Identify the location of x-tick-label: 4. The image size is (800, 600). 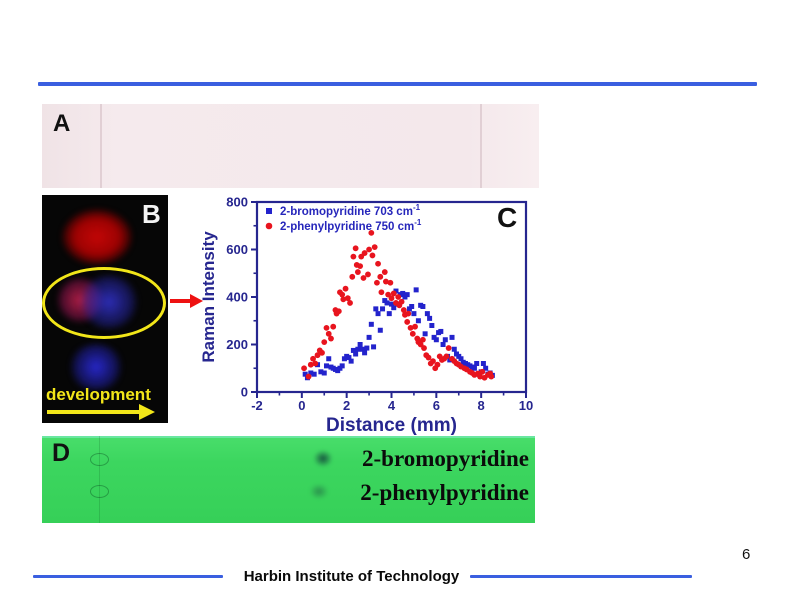
(392, 405).